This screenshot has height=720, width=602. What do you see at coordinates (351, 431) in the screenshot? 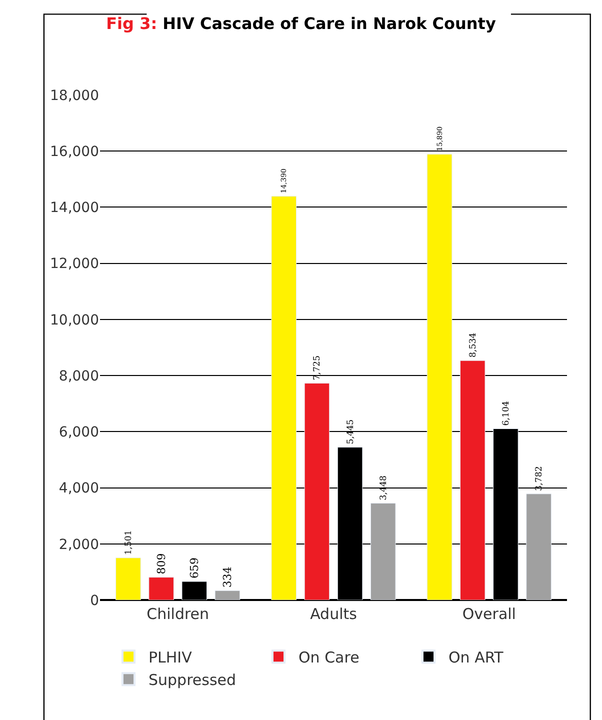
I see `data-label: 5,445` at bounding box center [351, 431].